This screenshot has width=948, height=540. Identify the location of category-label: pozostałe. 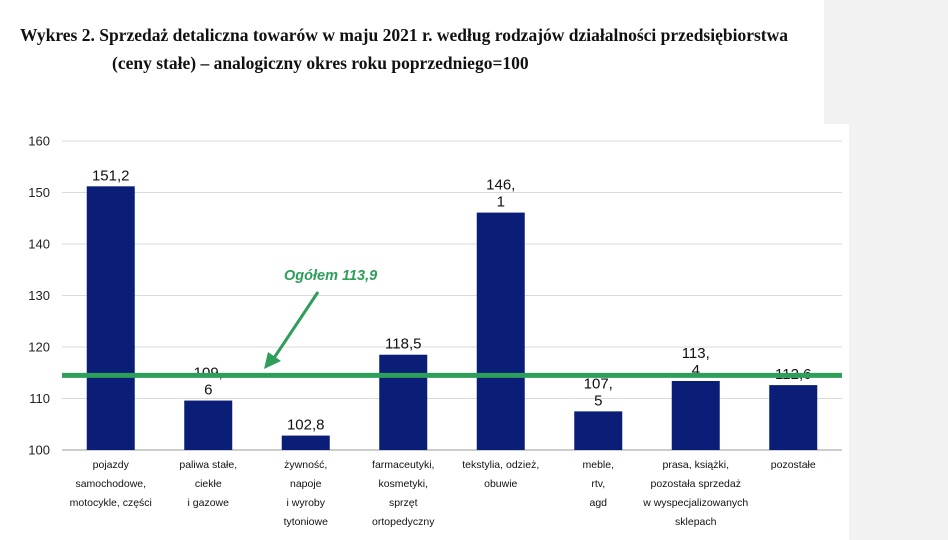
(793, 465).